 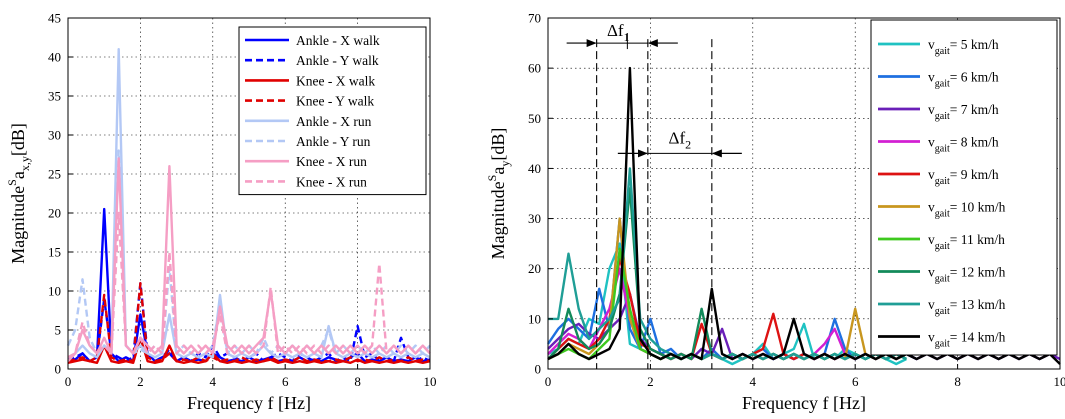 What do you see at coordinates (498, 220) in the screenshot?
I see `right-ylabel-main: Magnitude` at bounding box center [498, 220].